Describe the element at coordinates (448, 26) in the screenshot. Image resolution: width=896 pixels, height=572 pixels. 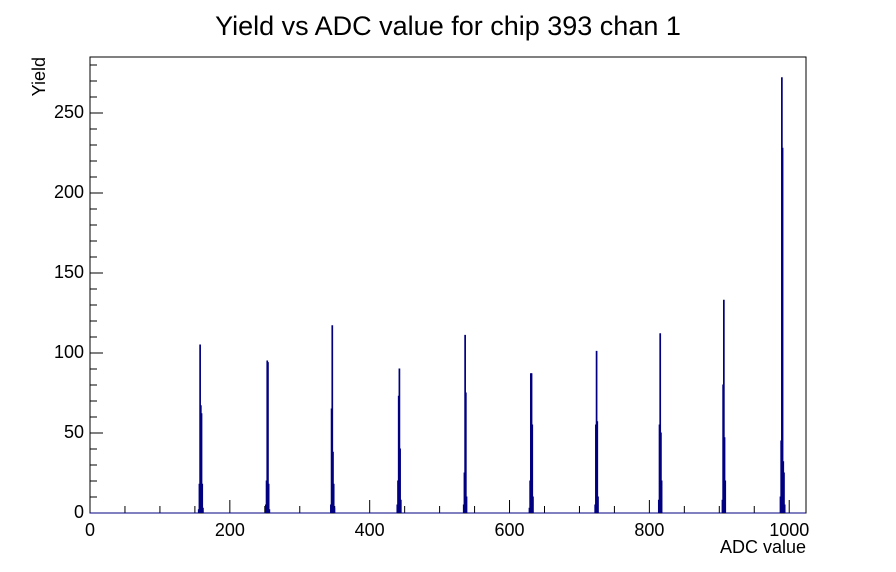
I see `chart-title: Yield vs ADC value for chip 393 chan 1` at that location.